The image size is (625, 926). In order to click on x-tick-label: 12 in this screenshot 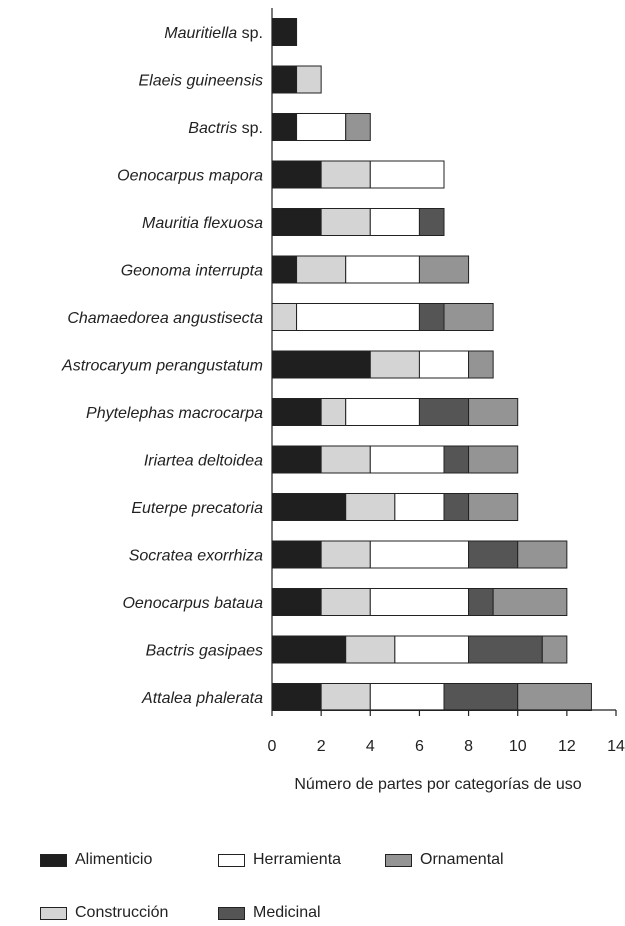, I will do `click(567, 746)`.